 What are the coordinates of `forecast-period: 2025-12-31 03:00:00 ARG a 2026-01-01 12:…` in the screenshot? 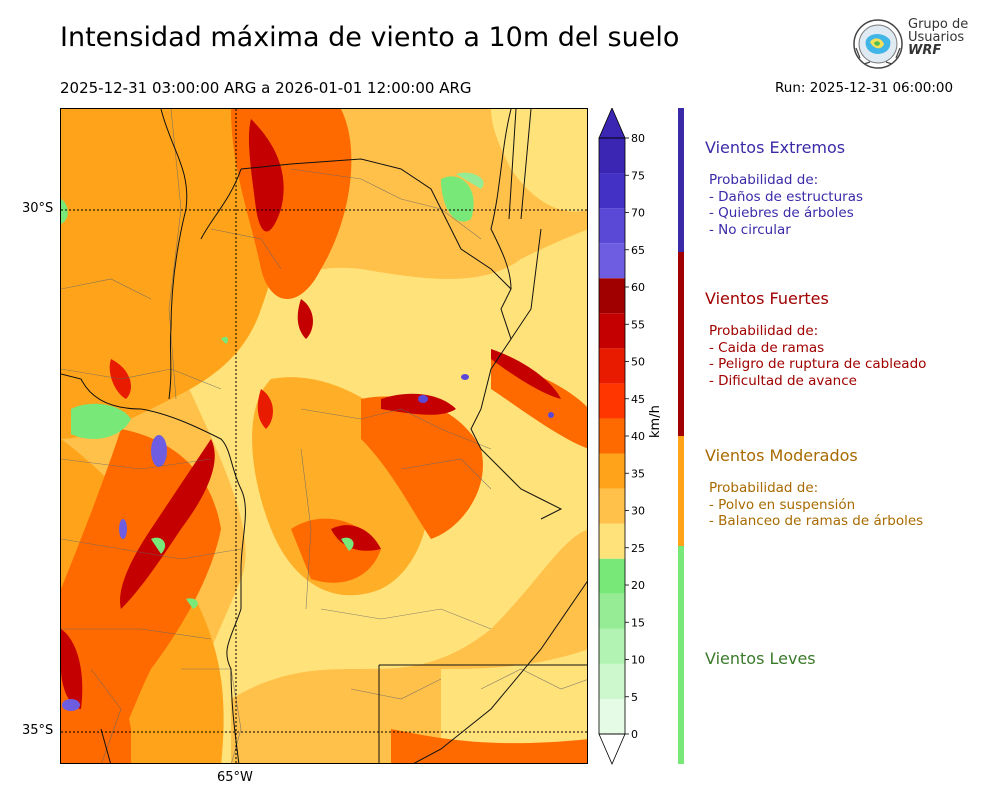 It's located at (266, 88).